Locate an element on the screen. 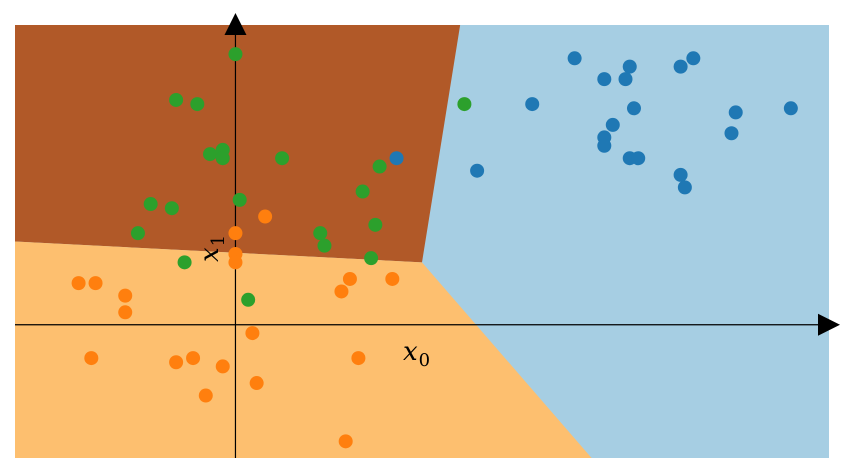  y-axis-label: x1 is located at coordinates (212, 248).